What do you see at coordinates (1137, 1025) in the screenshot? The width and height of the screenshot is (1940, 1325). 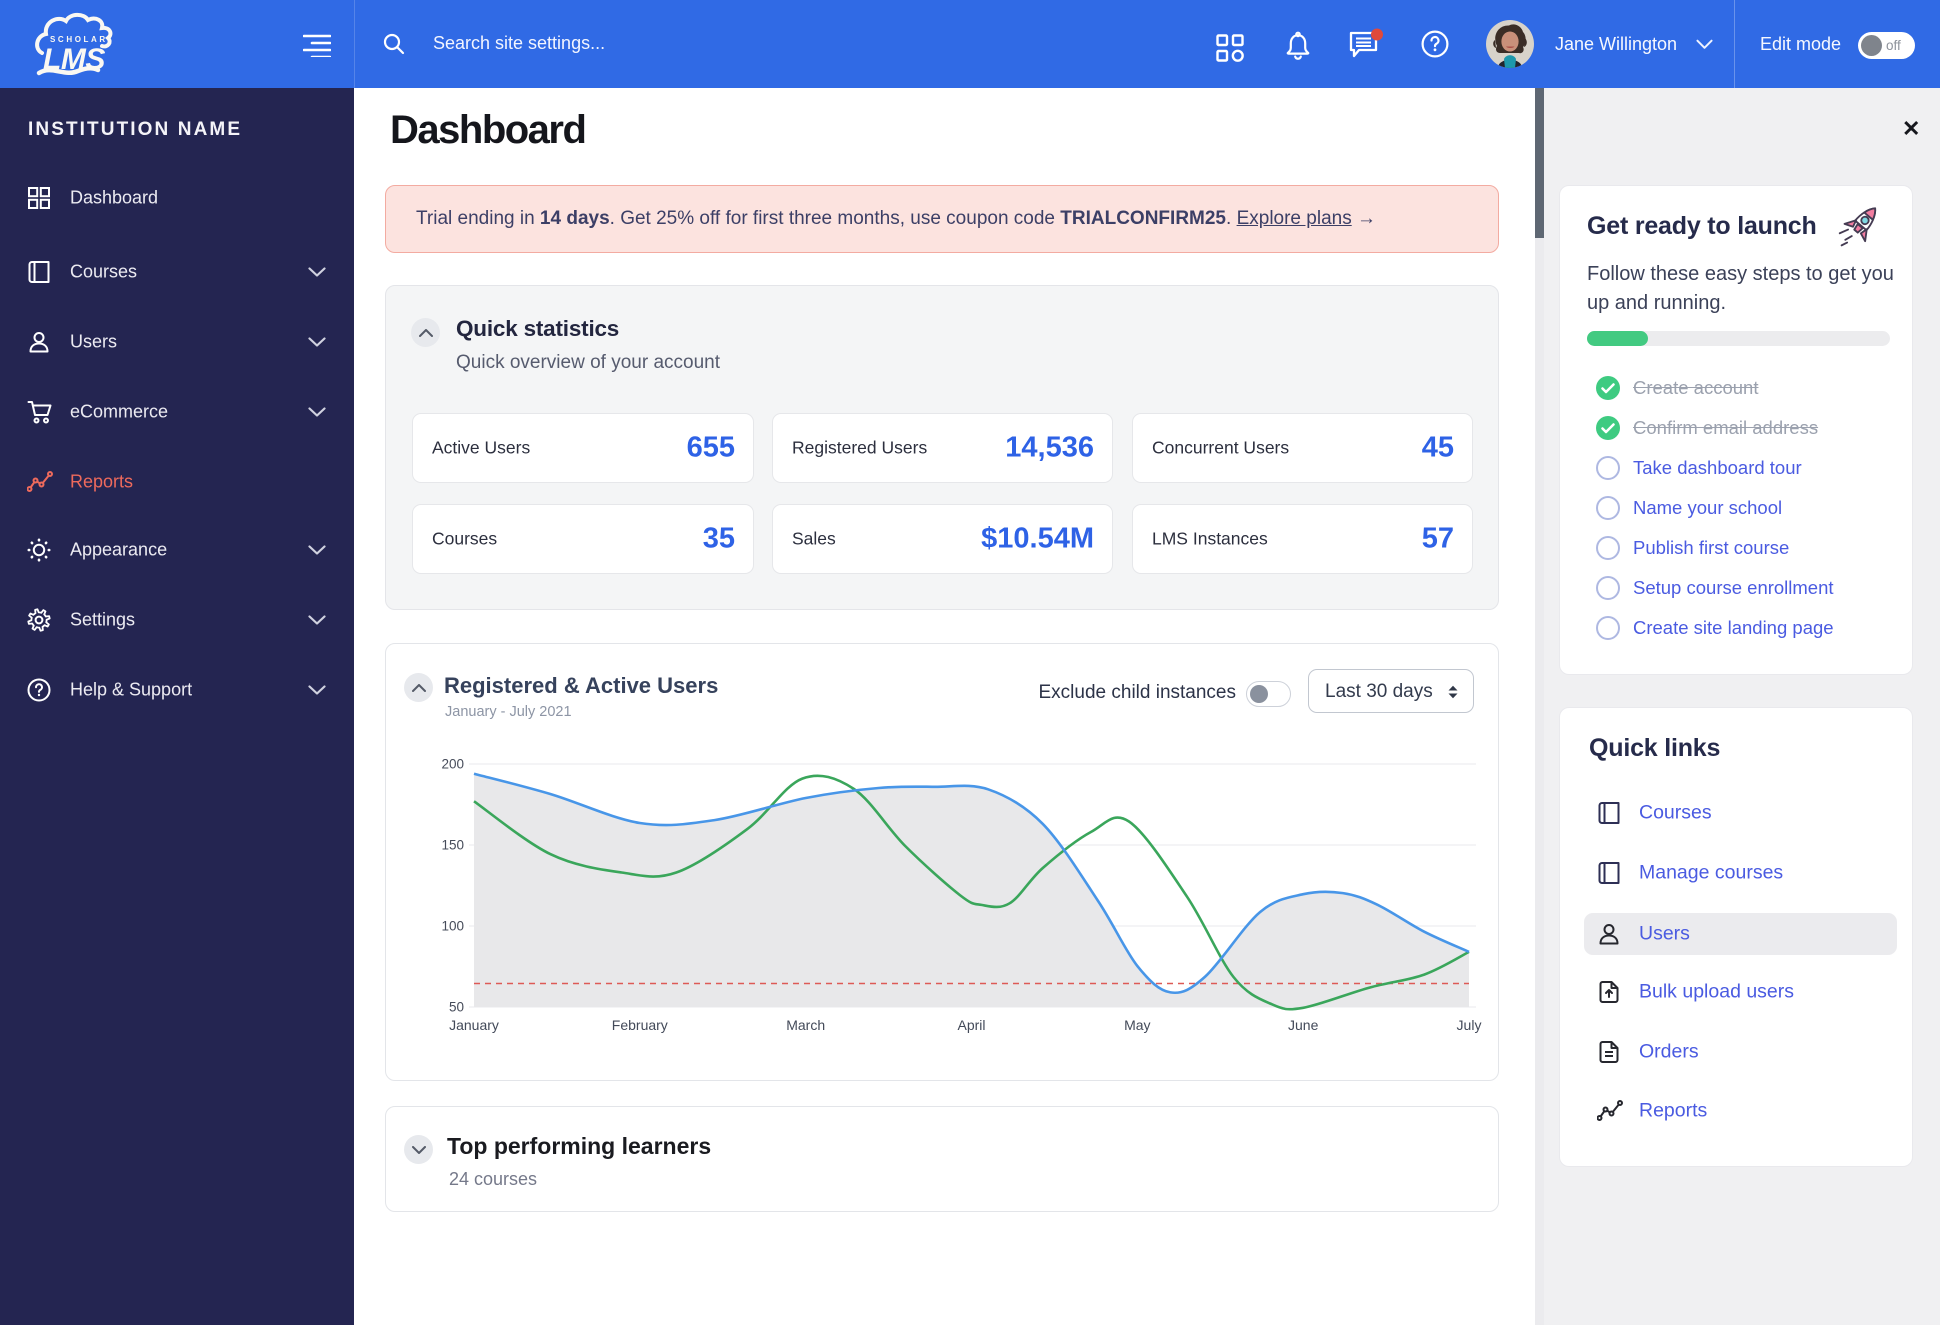 I see `svg-text: May` at bounding box center [1137, 1025].